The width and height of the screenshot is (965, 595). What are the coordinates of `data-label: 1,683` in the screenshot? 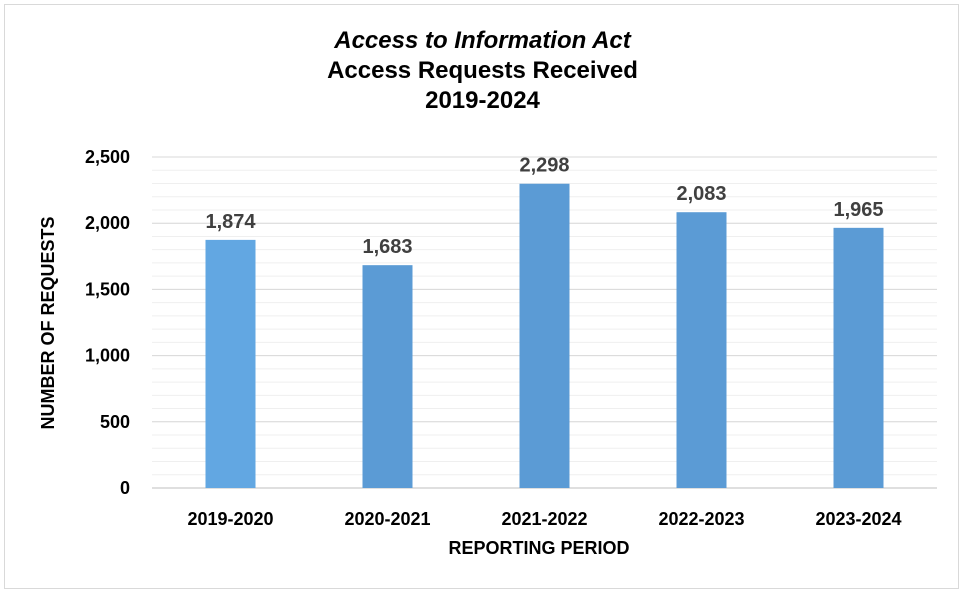 It's located at (387, 247).